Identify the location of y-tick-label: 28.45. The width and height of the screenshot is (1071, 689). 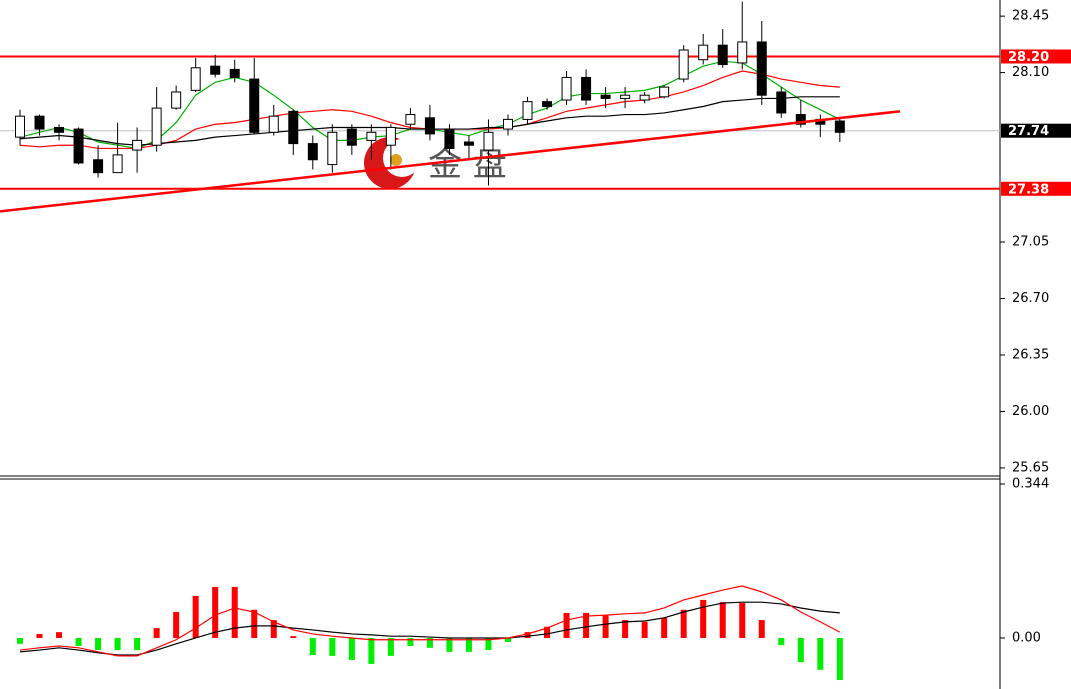
(1030, 16).